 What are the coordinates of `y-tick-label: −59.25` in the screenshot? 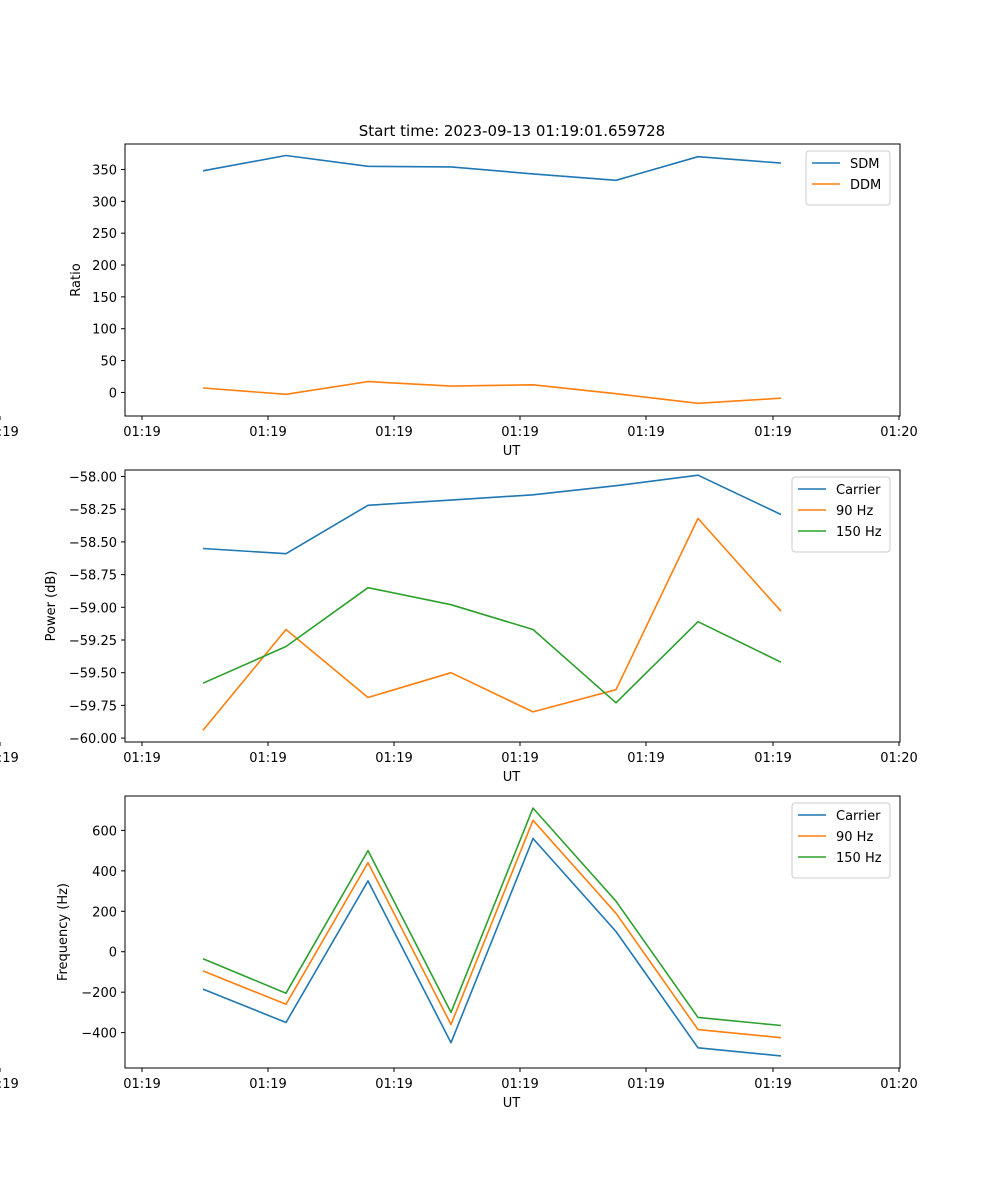 It's located at (93, 641).